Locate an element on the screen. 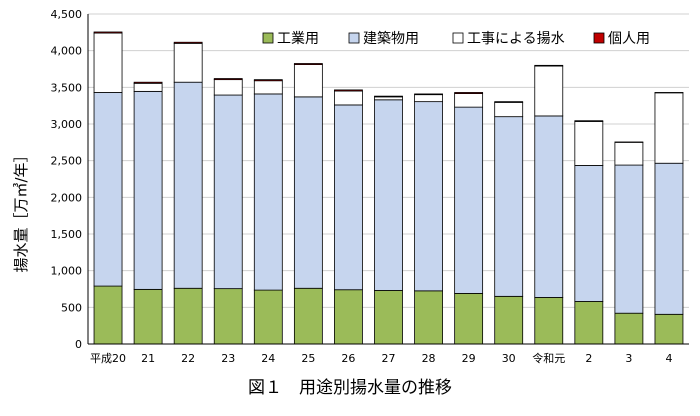  x-tick-label: 令和元 is located at coordinates (548, 358).